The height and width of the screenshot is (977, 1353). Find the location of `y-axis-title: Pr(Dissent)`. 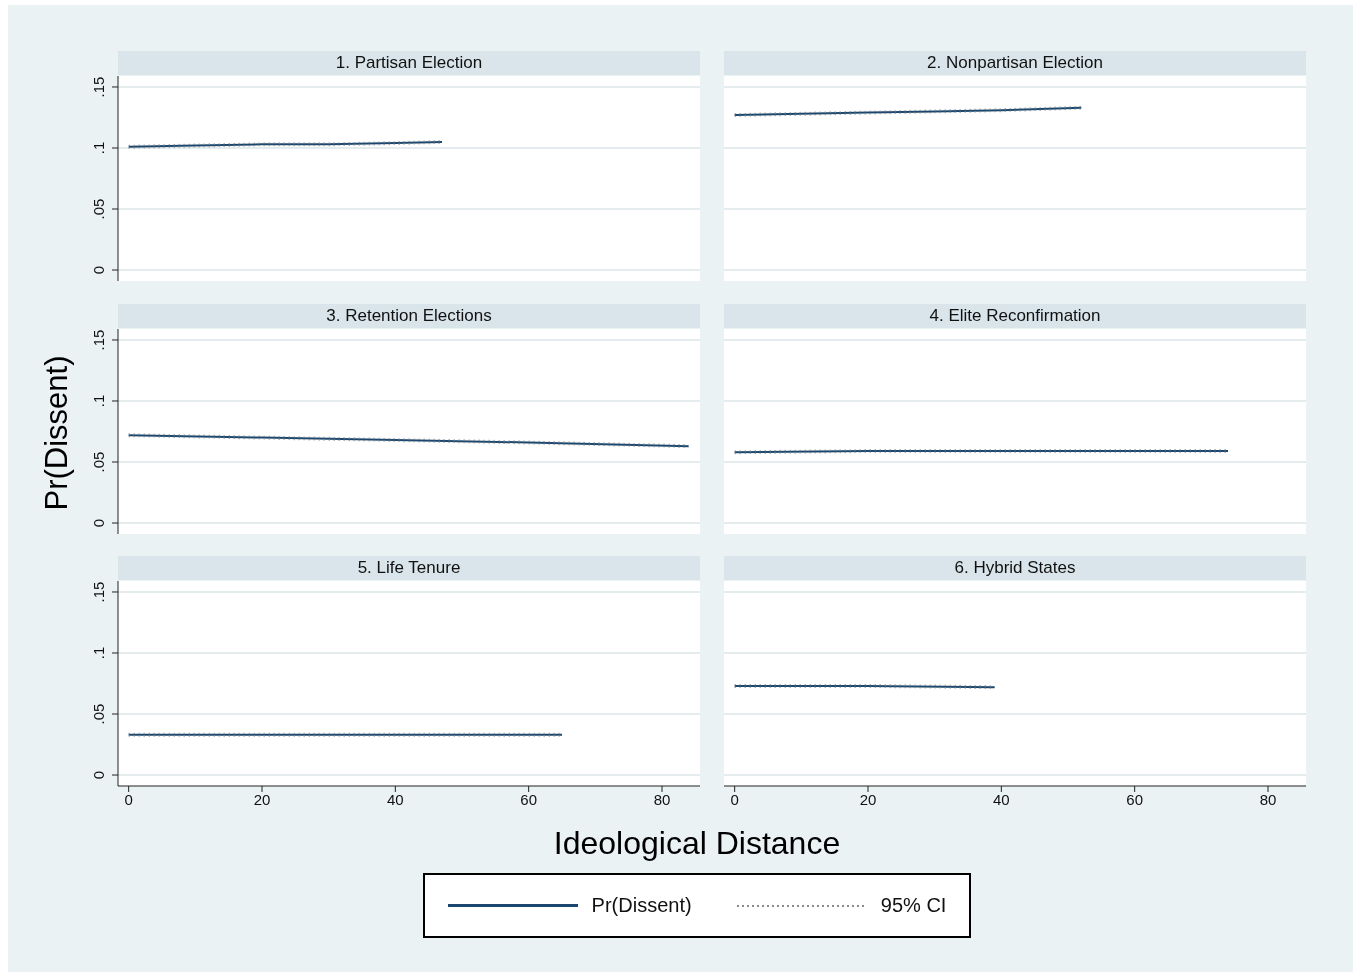

y-axis-title: Pr(Dissent) is located at coordinates (57, 433).